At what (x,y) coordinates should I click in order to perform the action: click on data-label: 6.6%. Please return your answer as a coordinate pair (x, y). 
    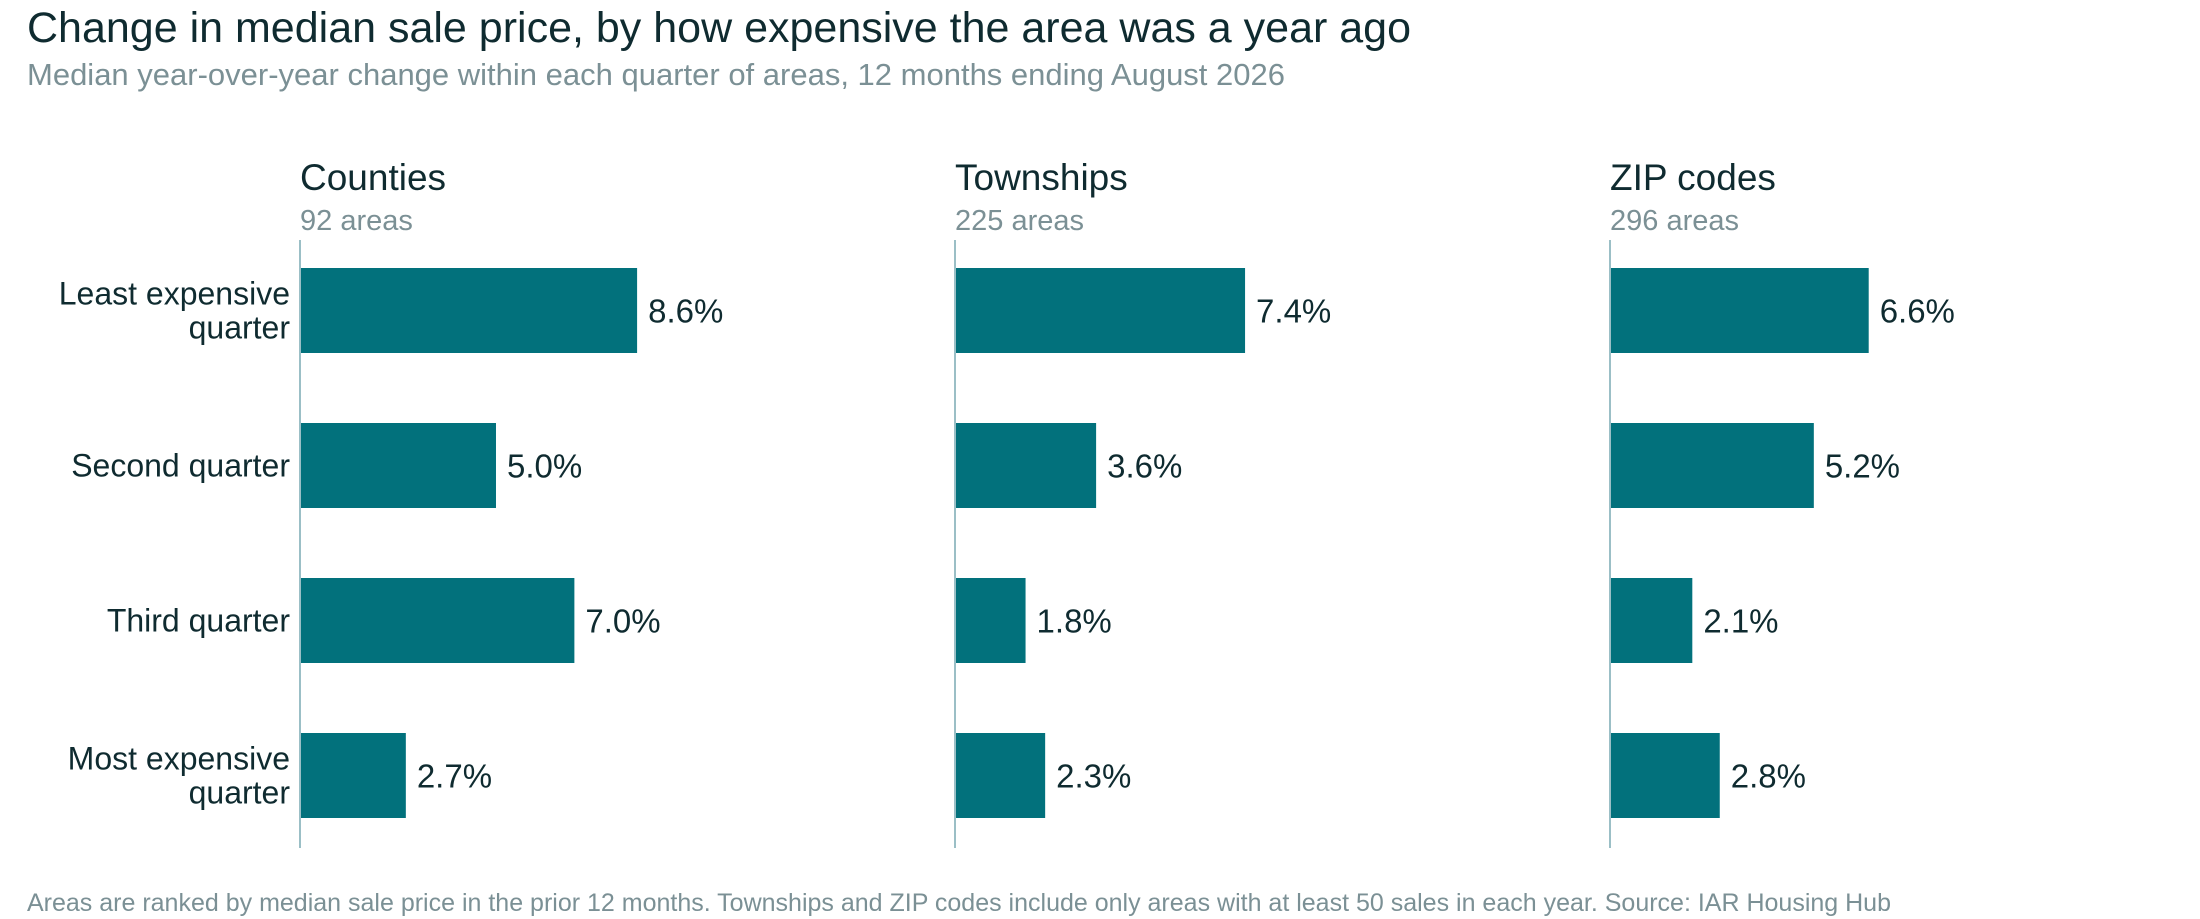
    Looking at the image, I should click on (1917, 311).